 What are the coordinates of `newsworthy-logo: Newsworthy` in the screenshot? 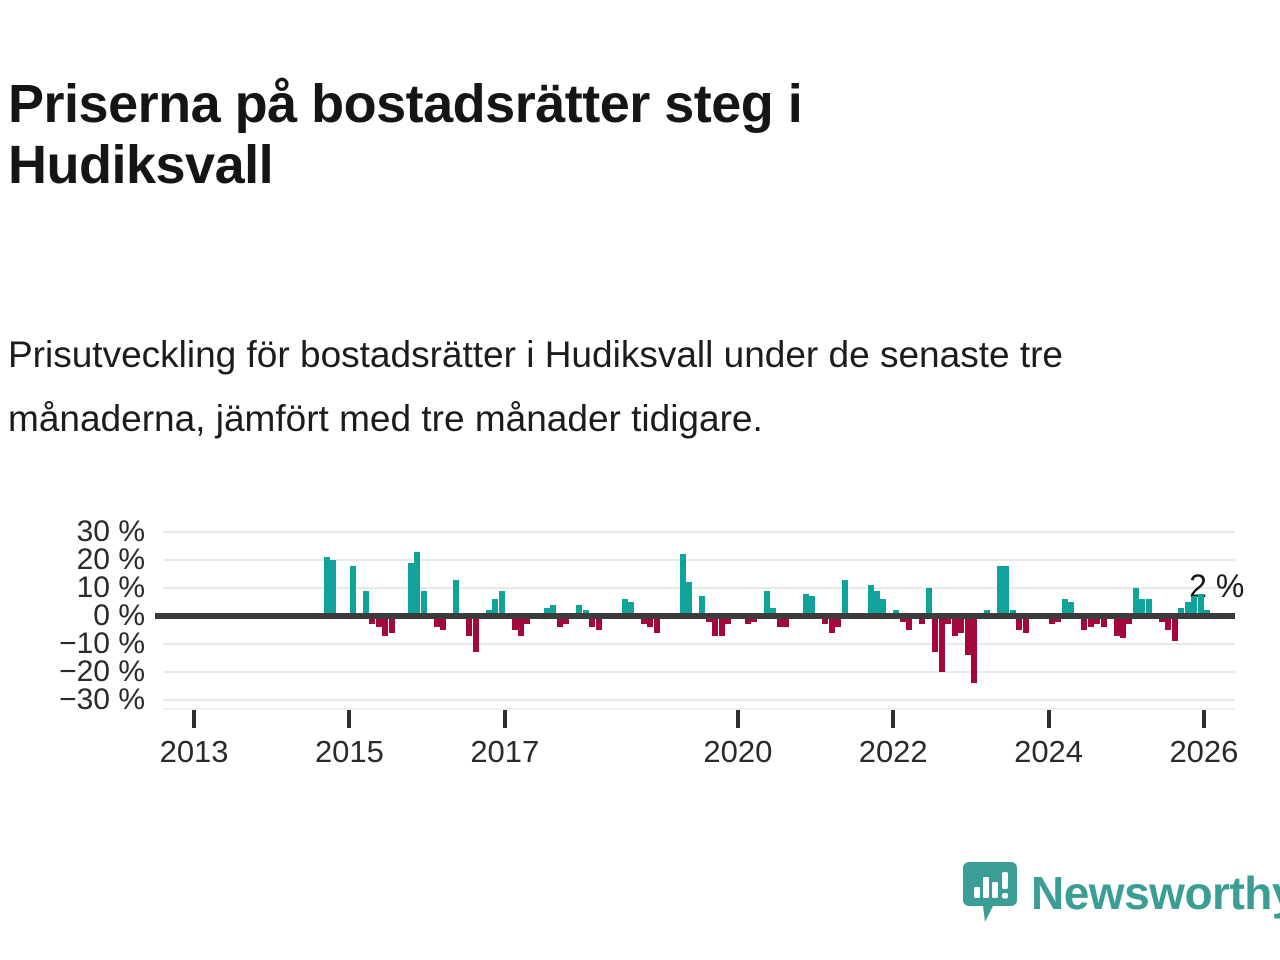 It's located at (1121, 893).